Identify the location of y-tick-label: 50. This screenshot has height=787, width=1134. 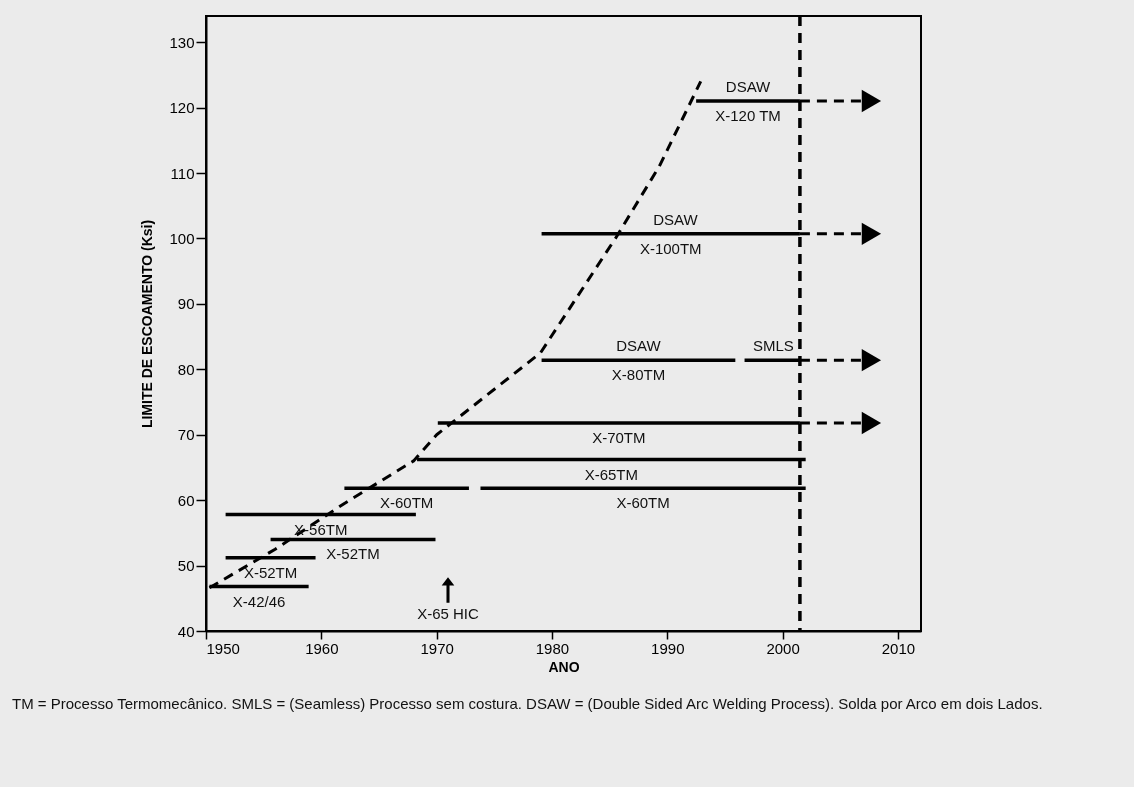
(186, 566).